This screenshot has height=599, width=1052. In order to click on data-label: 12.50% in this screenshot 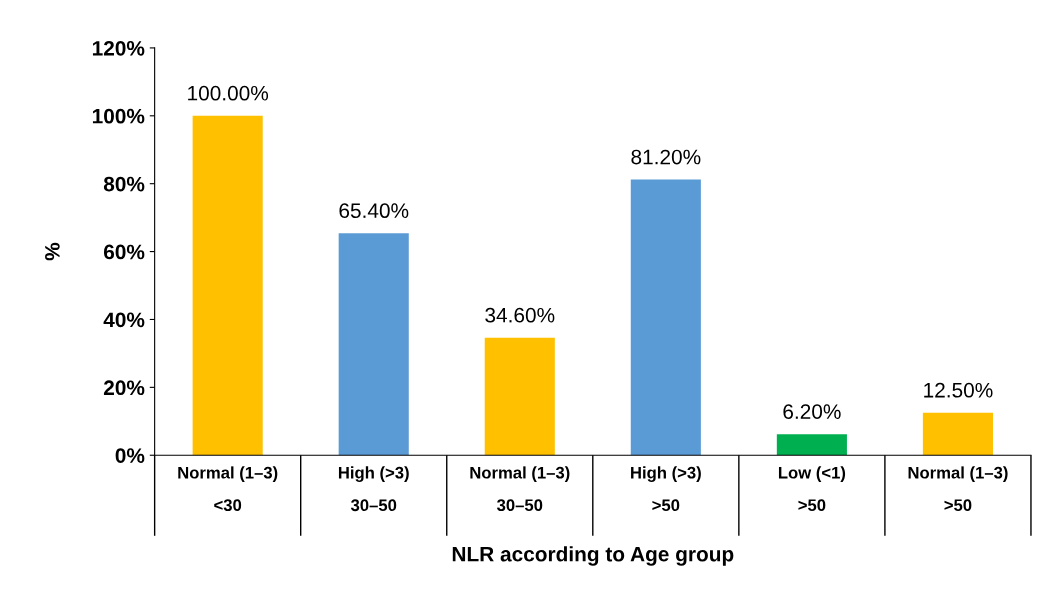, I will do `click(958, 390)`.